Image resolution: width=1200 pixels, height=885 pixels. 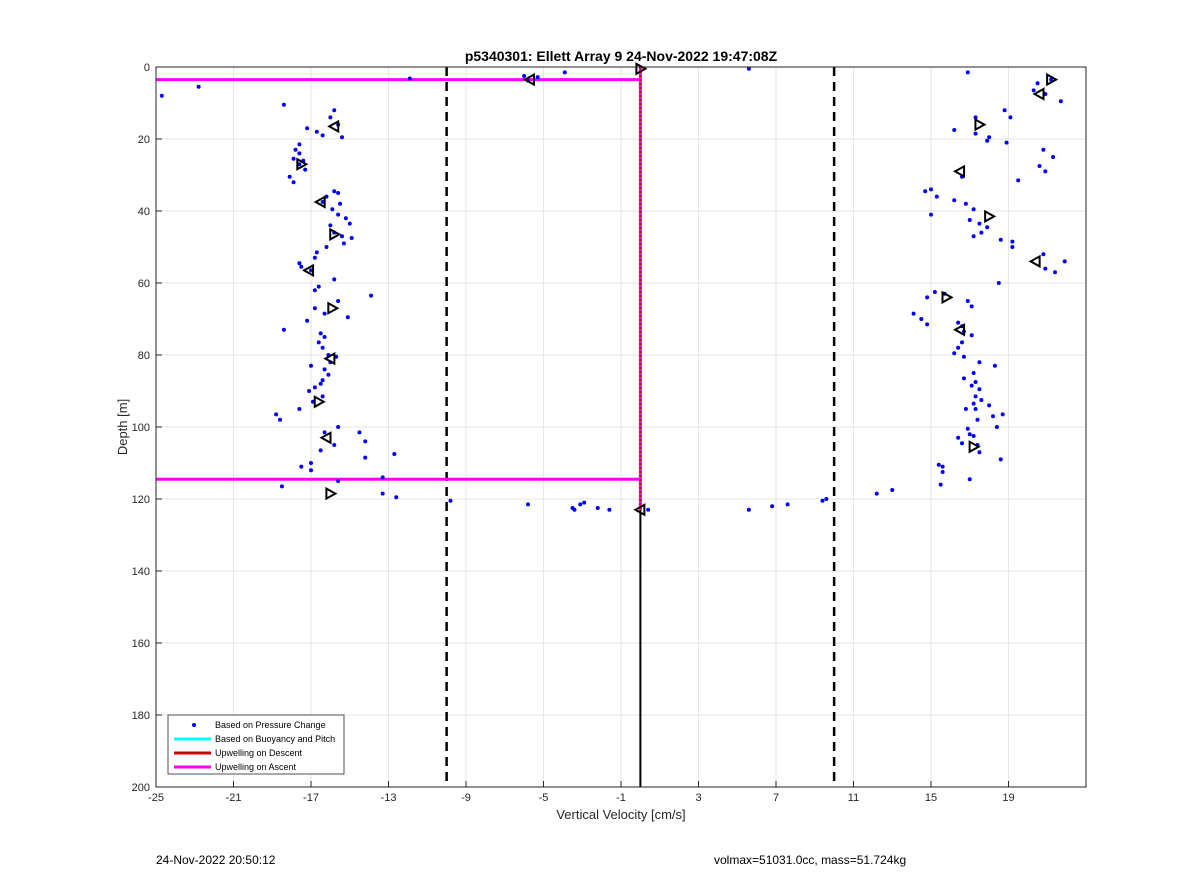 What do you see at coordinates (275, 739) in the screenshot?
I see `legend-label: Based on Buoyancy and Pitch` at bounding box center [275, 739].